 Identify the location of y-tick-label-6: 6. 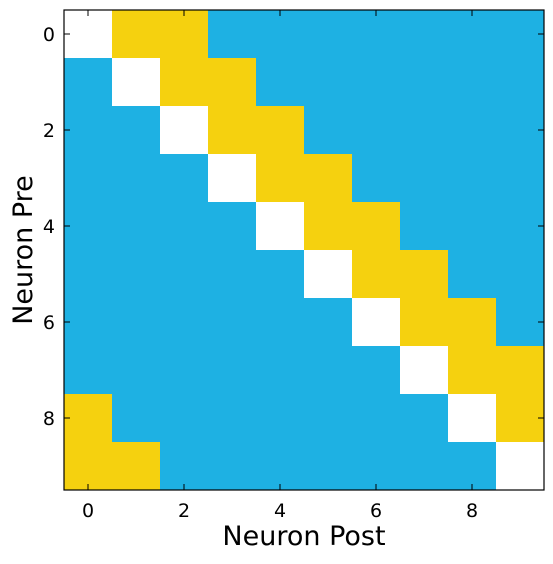
(49, 323).